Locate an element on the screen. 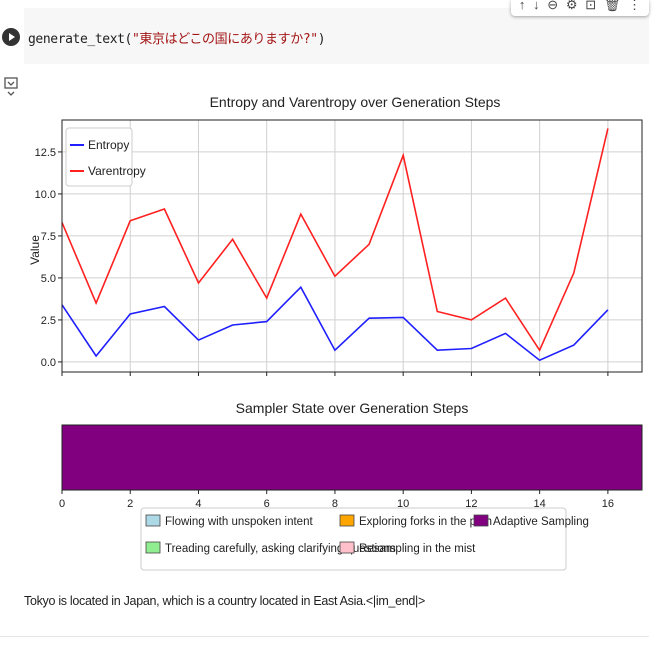  chart2-xtick-label: 2 is located at coordinates (130, 504).